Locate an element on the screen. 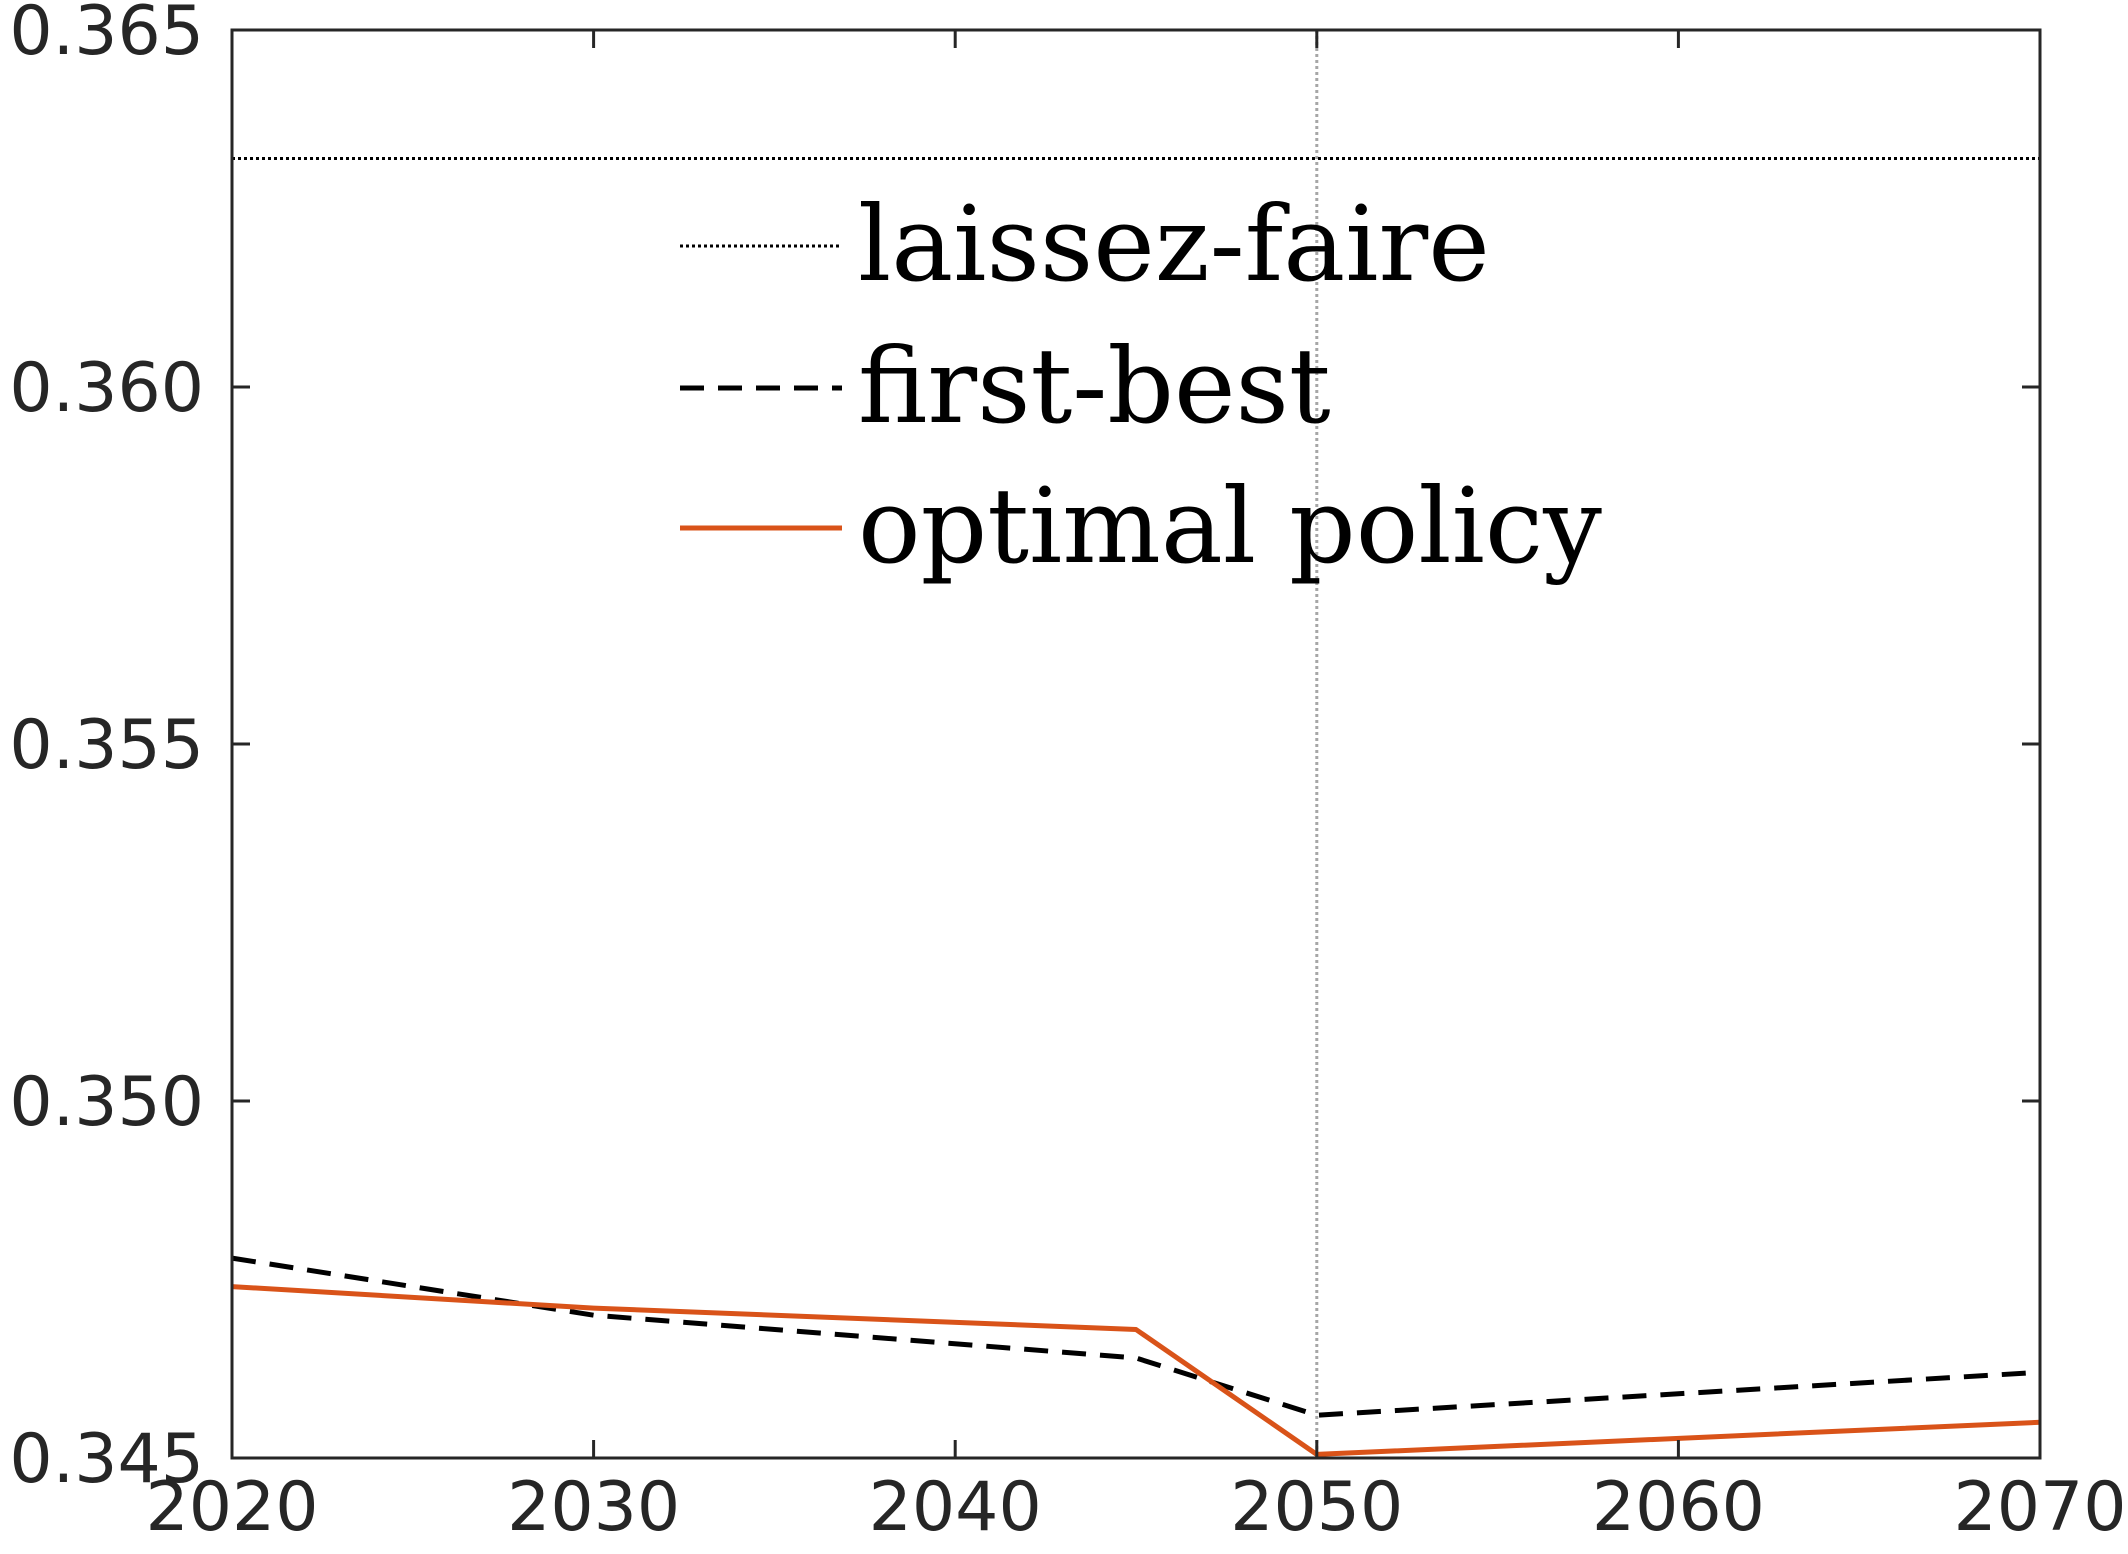  y-tick-label: 0.345 is located at coordinates (106, 1459).